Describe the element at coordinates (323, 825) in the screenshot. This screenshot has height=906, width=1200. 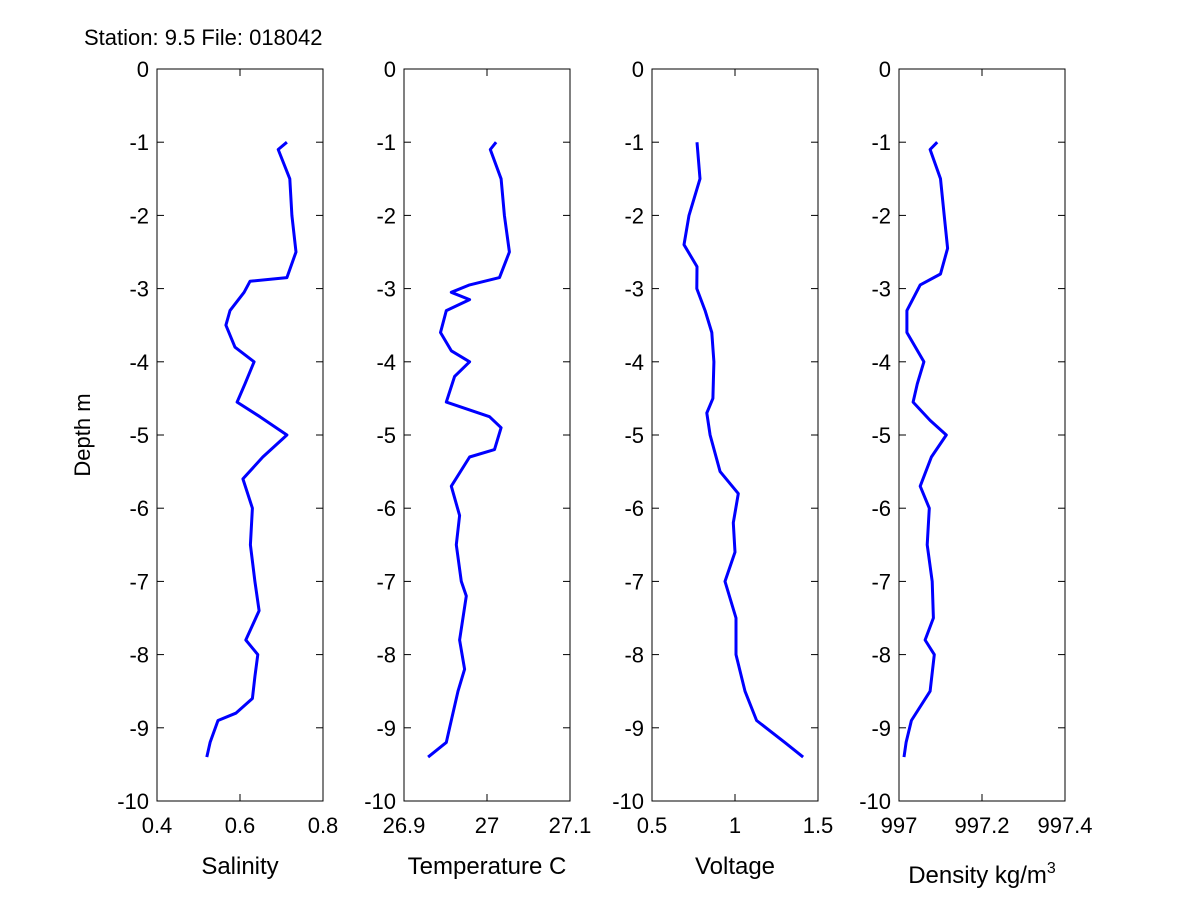
I see `x-tick-label: 0.8` at that location.